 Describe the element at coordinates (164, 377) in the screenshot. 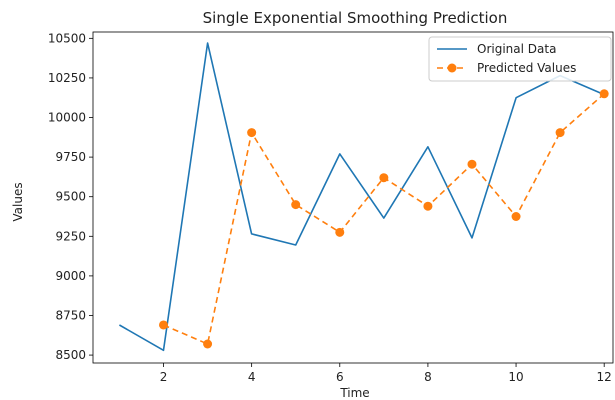

I see `x-tick-label: 2` at that location.